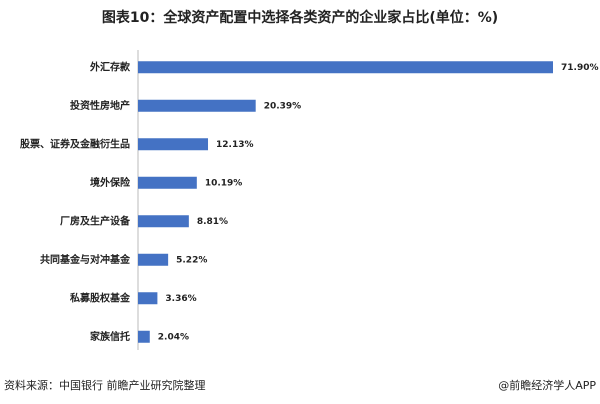 The height and width of the screenshot is (404, 600). I want to click on value-label: 20.39%, so click(283, 106).